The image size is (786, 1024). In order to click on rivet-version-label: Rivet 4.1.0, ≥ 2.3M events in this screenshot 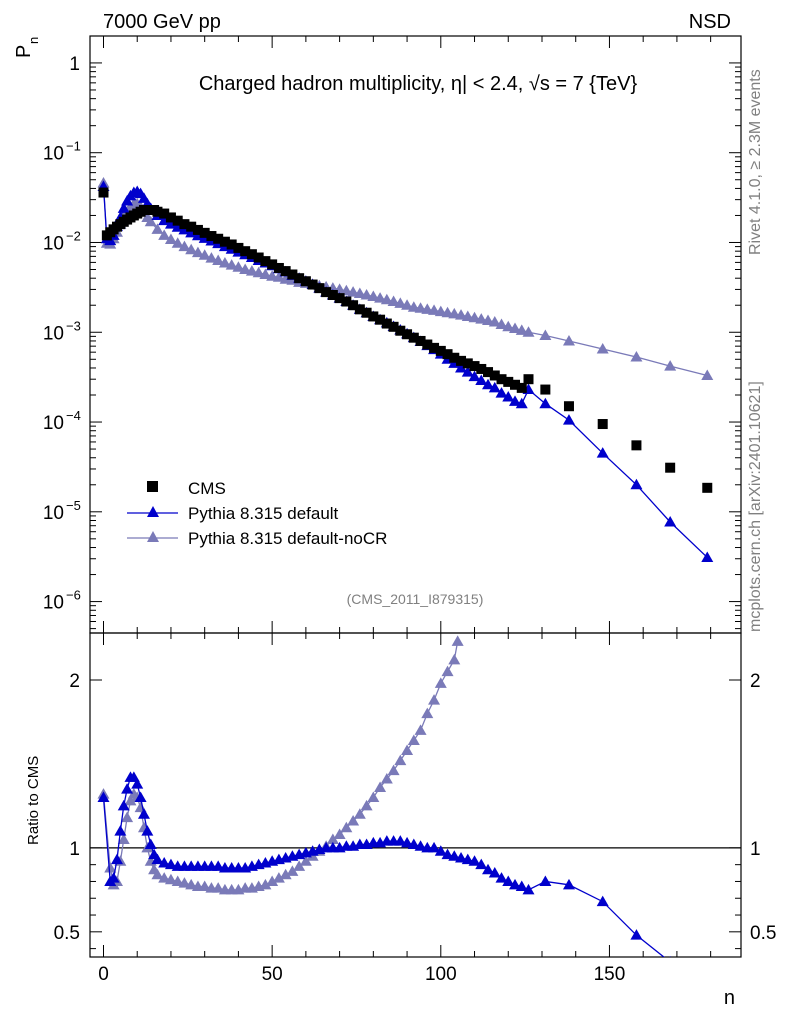, I will do `click(755, 162)`.